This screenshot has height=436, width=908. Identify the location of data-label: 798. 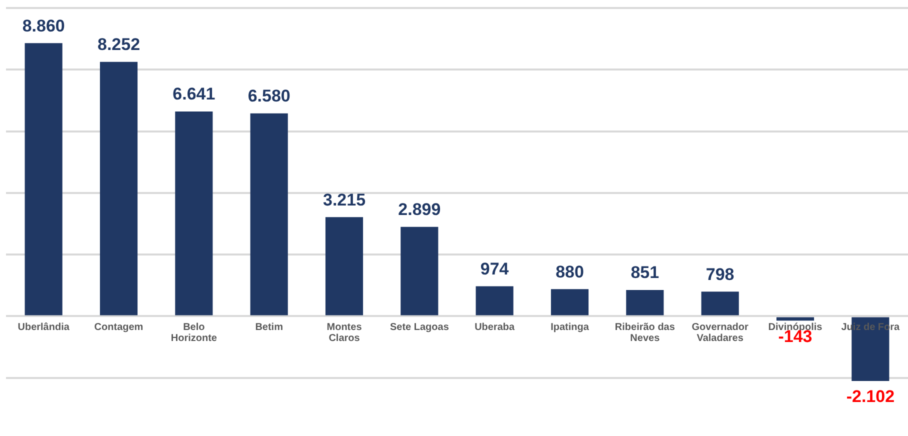
(720, 274).